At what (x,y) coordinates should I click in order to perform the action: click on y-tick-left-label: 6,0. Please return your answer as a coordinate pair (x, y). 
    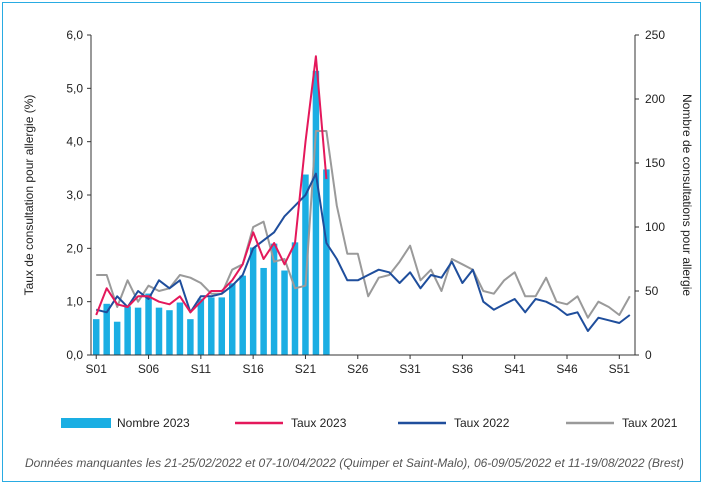
    Looking at the image, I should click on (74, 35).